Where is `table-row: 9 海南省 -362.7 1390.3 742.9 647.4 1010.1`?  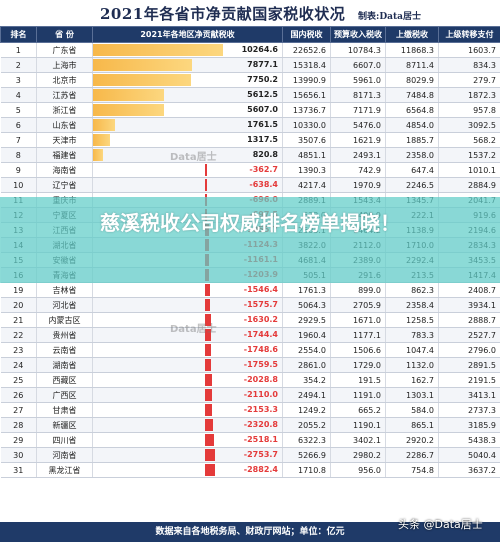
table-row: 9 海南省 -362.7 1390.3 742.9 647.4 1010.1 is located at coordinates (250, 170).